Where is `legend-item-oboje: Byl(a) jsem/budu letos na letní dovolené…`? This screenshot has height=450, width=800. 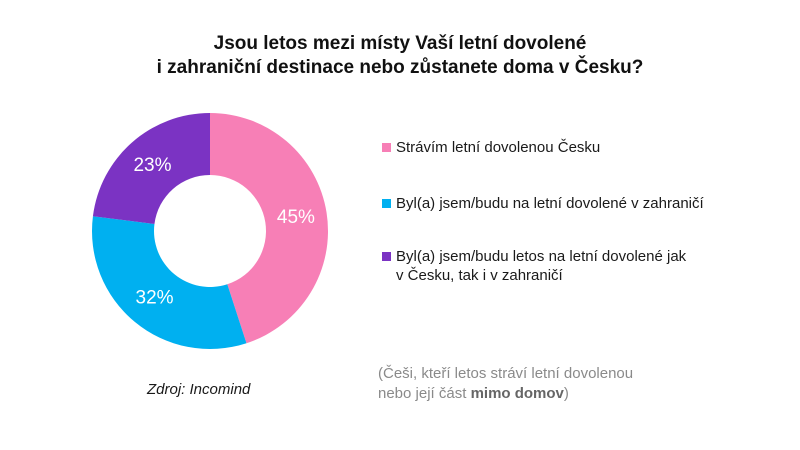
legend-item-oboje: Byl(a) jsem/budu letos na letní dovolené… is located at coordinates (582, 266).